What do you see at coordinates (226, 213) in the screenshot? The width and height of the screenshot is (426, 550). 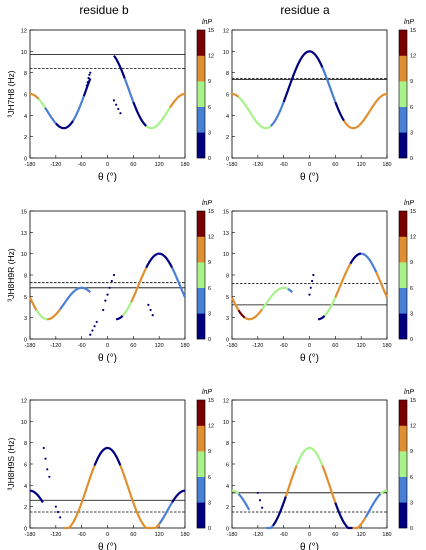 I see `y-tick-label: 15` at bounding box center [226, 213].